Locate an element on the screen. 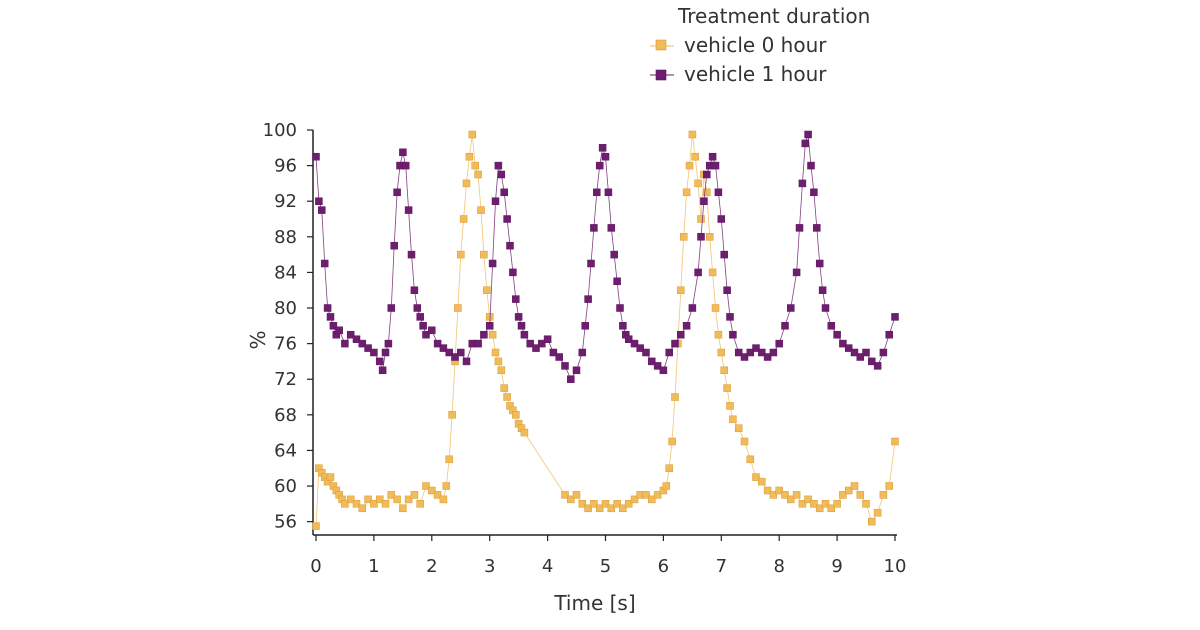 This screenshot has width=1200, height=630. y-axis-title: % is located at coordinates (258, 339).